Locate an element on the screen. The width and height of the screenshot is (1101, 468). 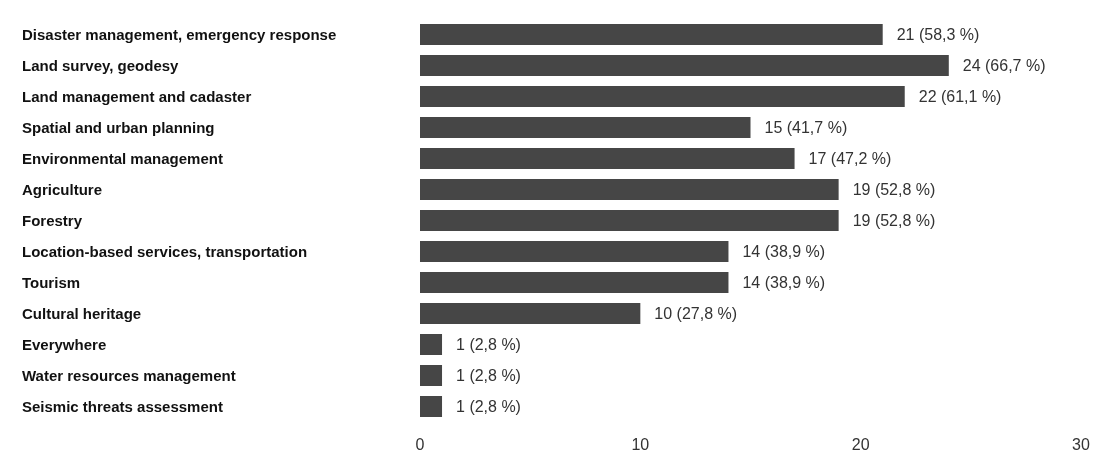
y-tick-label: Tourism is located at coordinates (51, 282).